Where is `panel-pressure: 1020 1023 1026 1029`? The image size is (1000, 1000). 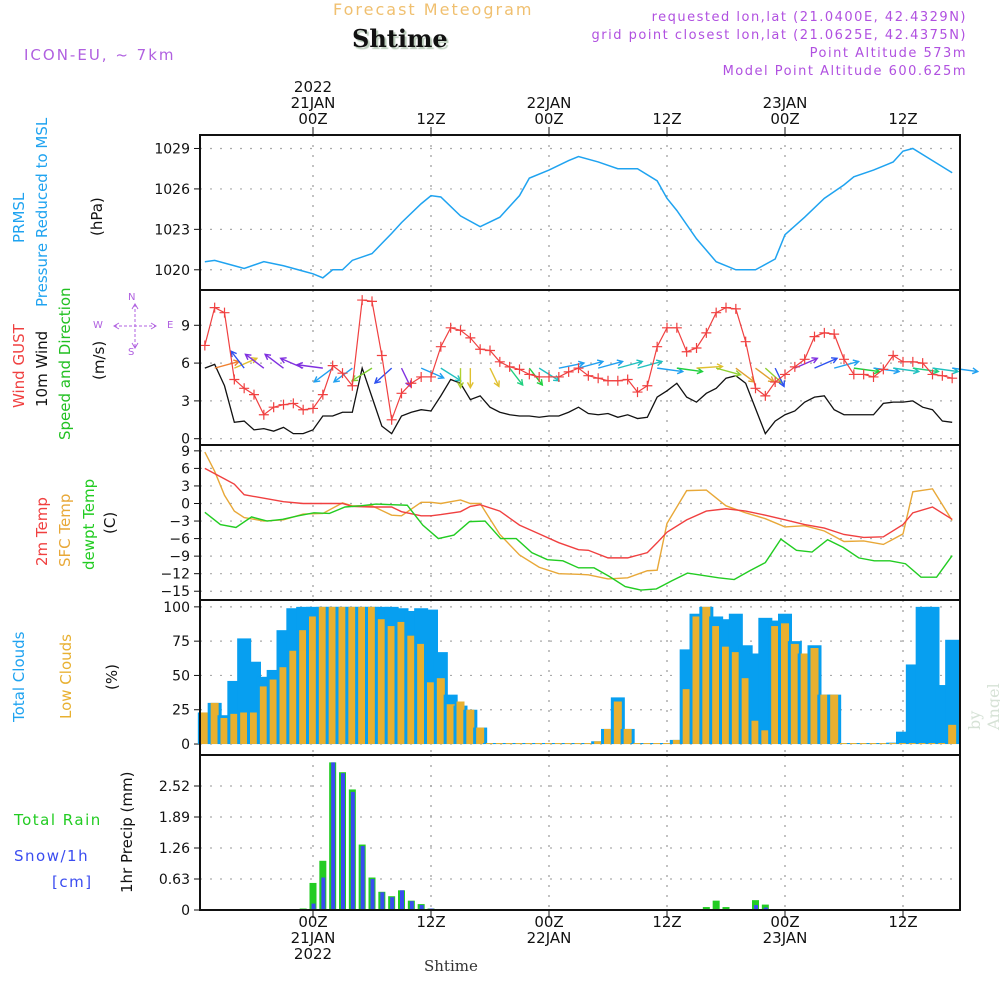
panel-pressure: 1020 1023 1026 1029 is located at coordinates (557, 212).